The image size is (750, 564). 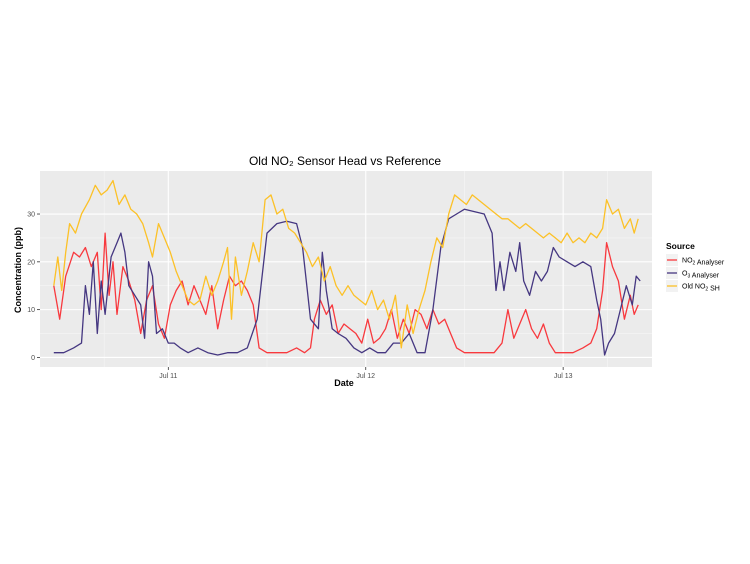 I want to click on y-tick-label: 0, so click(x=33, y=358).